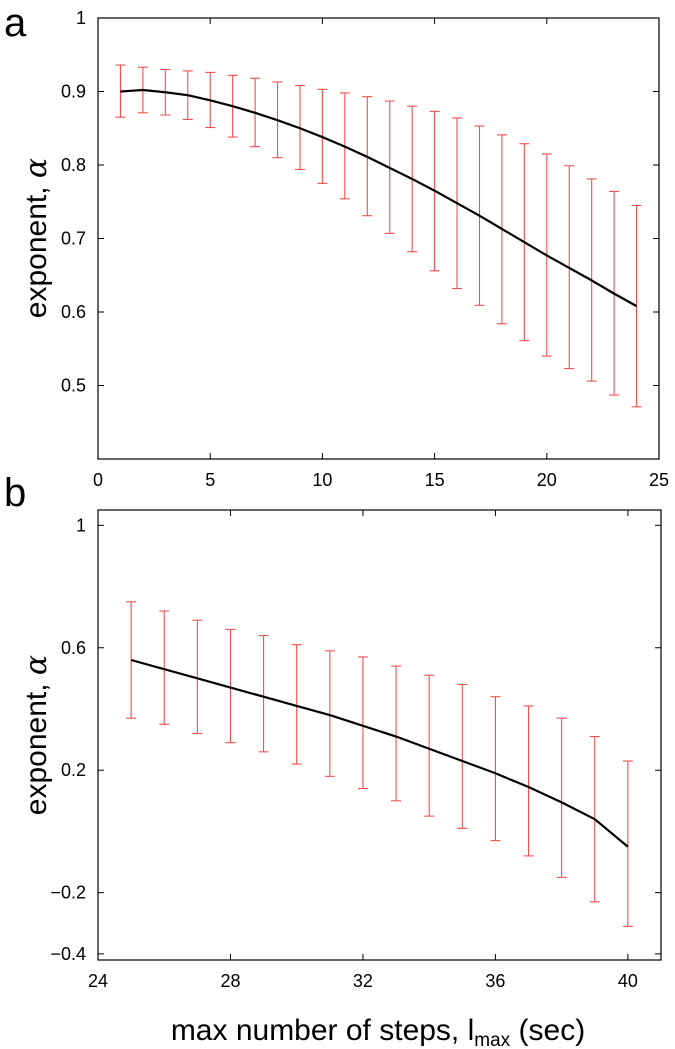 This screenshot has height=1049, width=675. Describe the element at coordinates (73, 770) in the screenshot. I see `panel-b-y-tick-label: 0.2` at that location.